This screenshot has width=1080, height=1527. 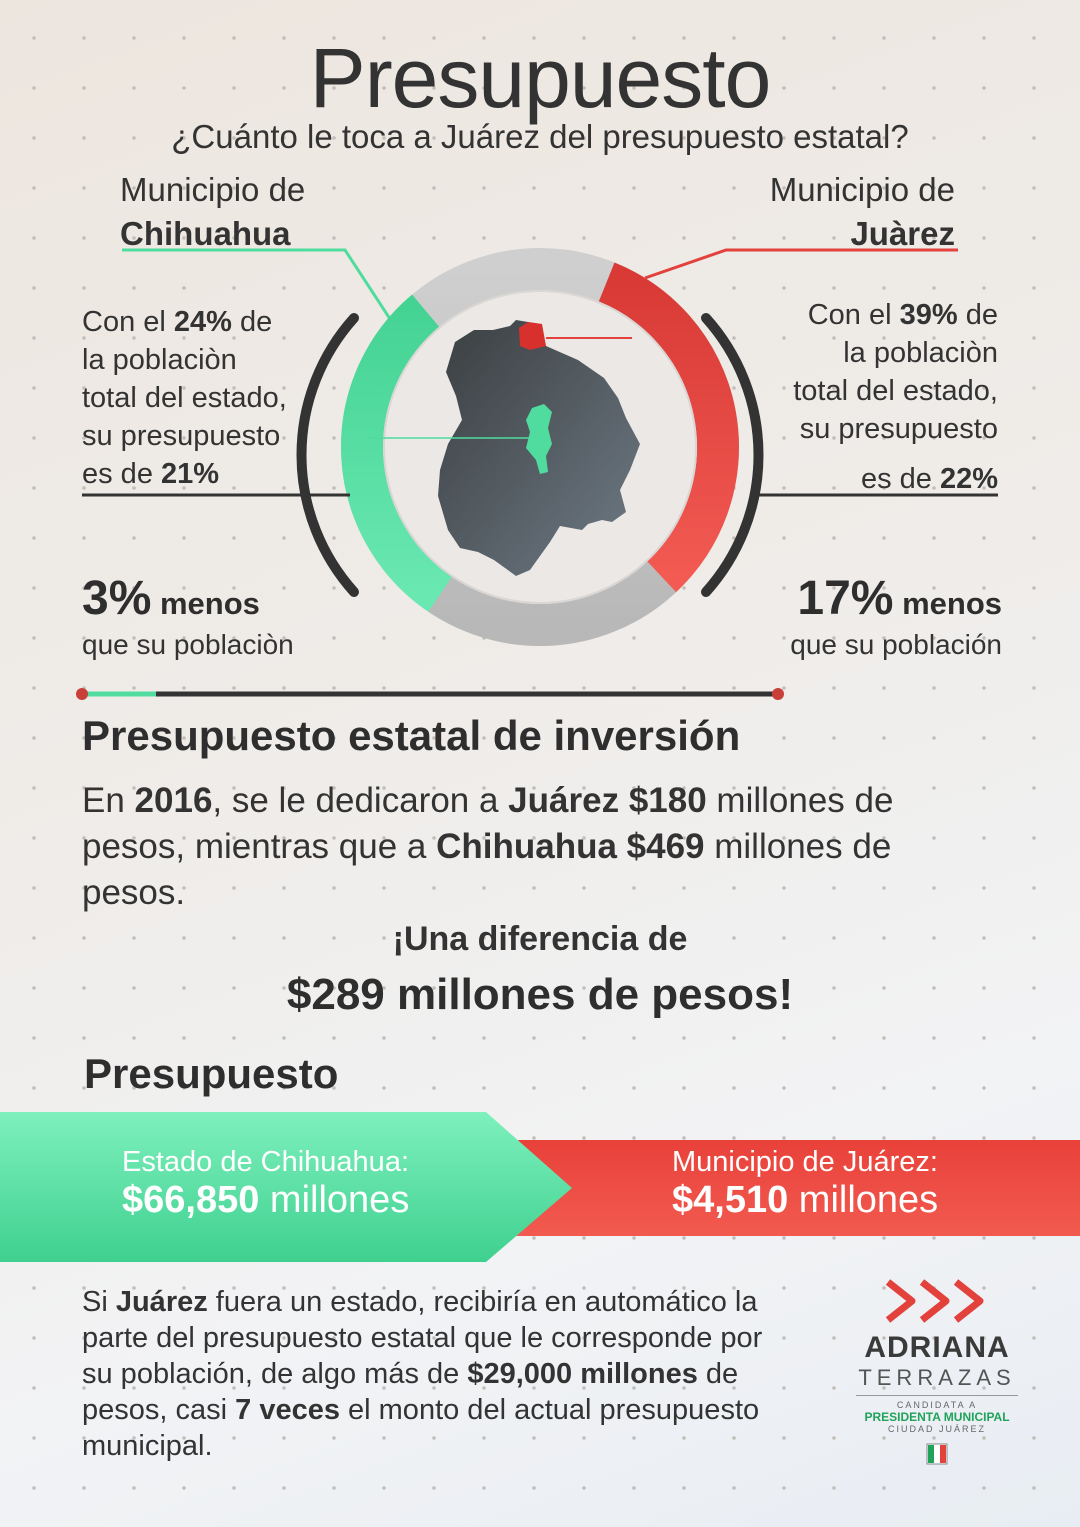 What do you see at coordinates (213, 189) in the screenshot?
I see `left-municipality-prefix: Municipio de` at bounding box center [213, 189].